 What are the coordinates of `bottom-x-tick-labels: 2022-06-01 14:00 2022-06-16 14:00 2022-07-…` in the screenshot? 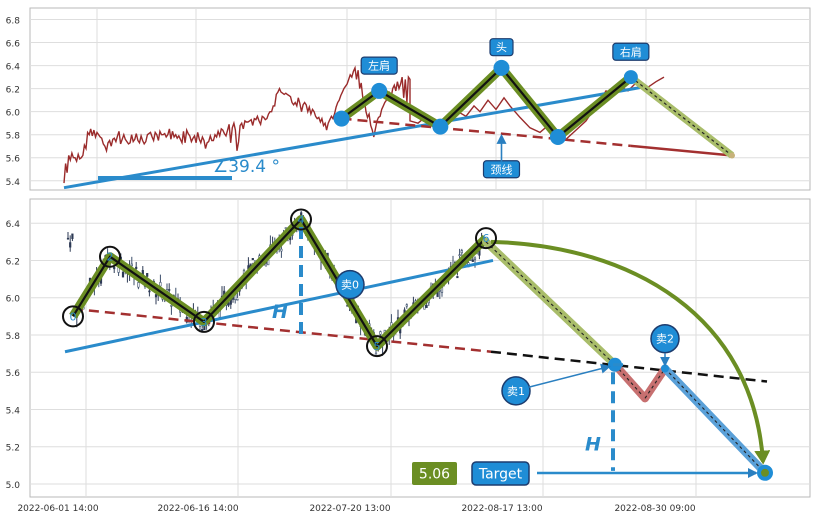 It's located at (356, 509).